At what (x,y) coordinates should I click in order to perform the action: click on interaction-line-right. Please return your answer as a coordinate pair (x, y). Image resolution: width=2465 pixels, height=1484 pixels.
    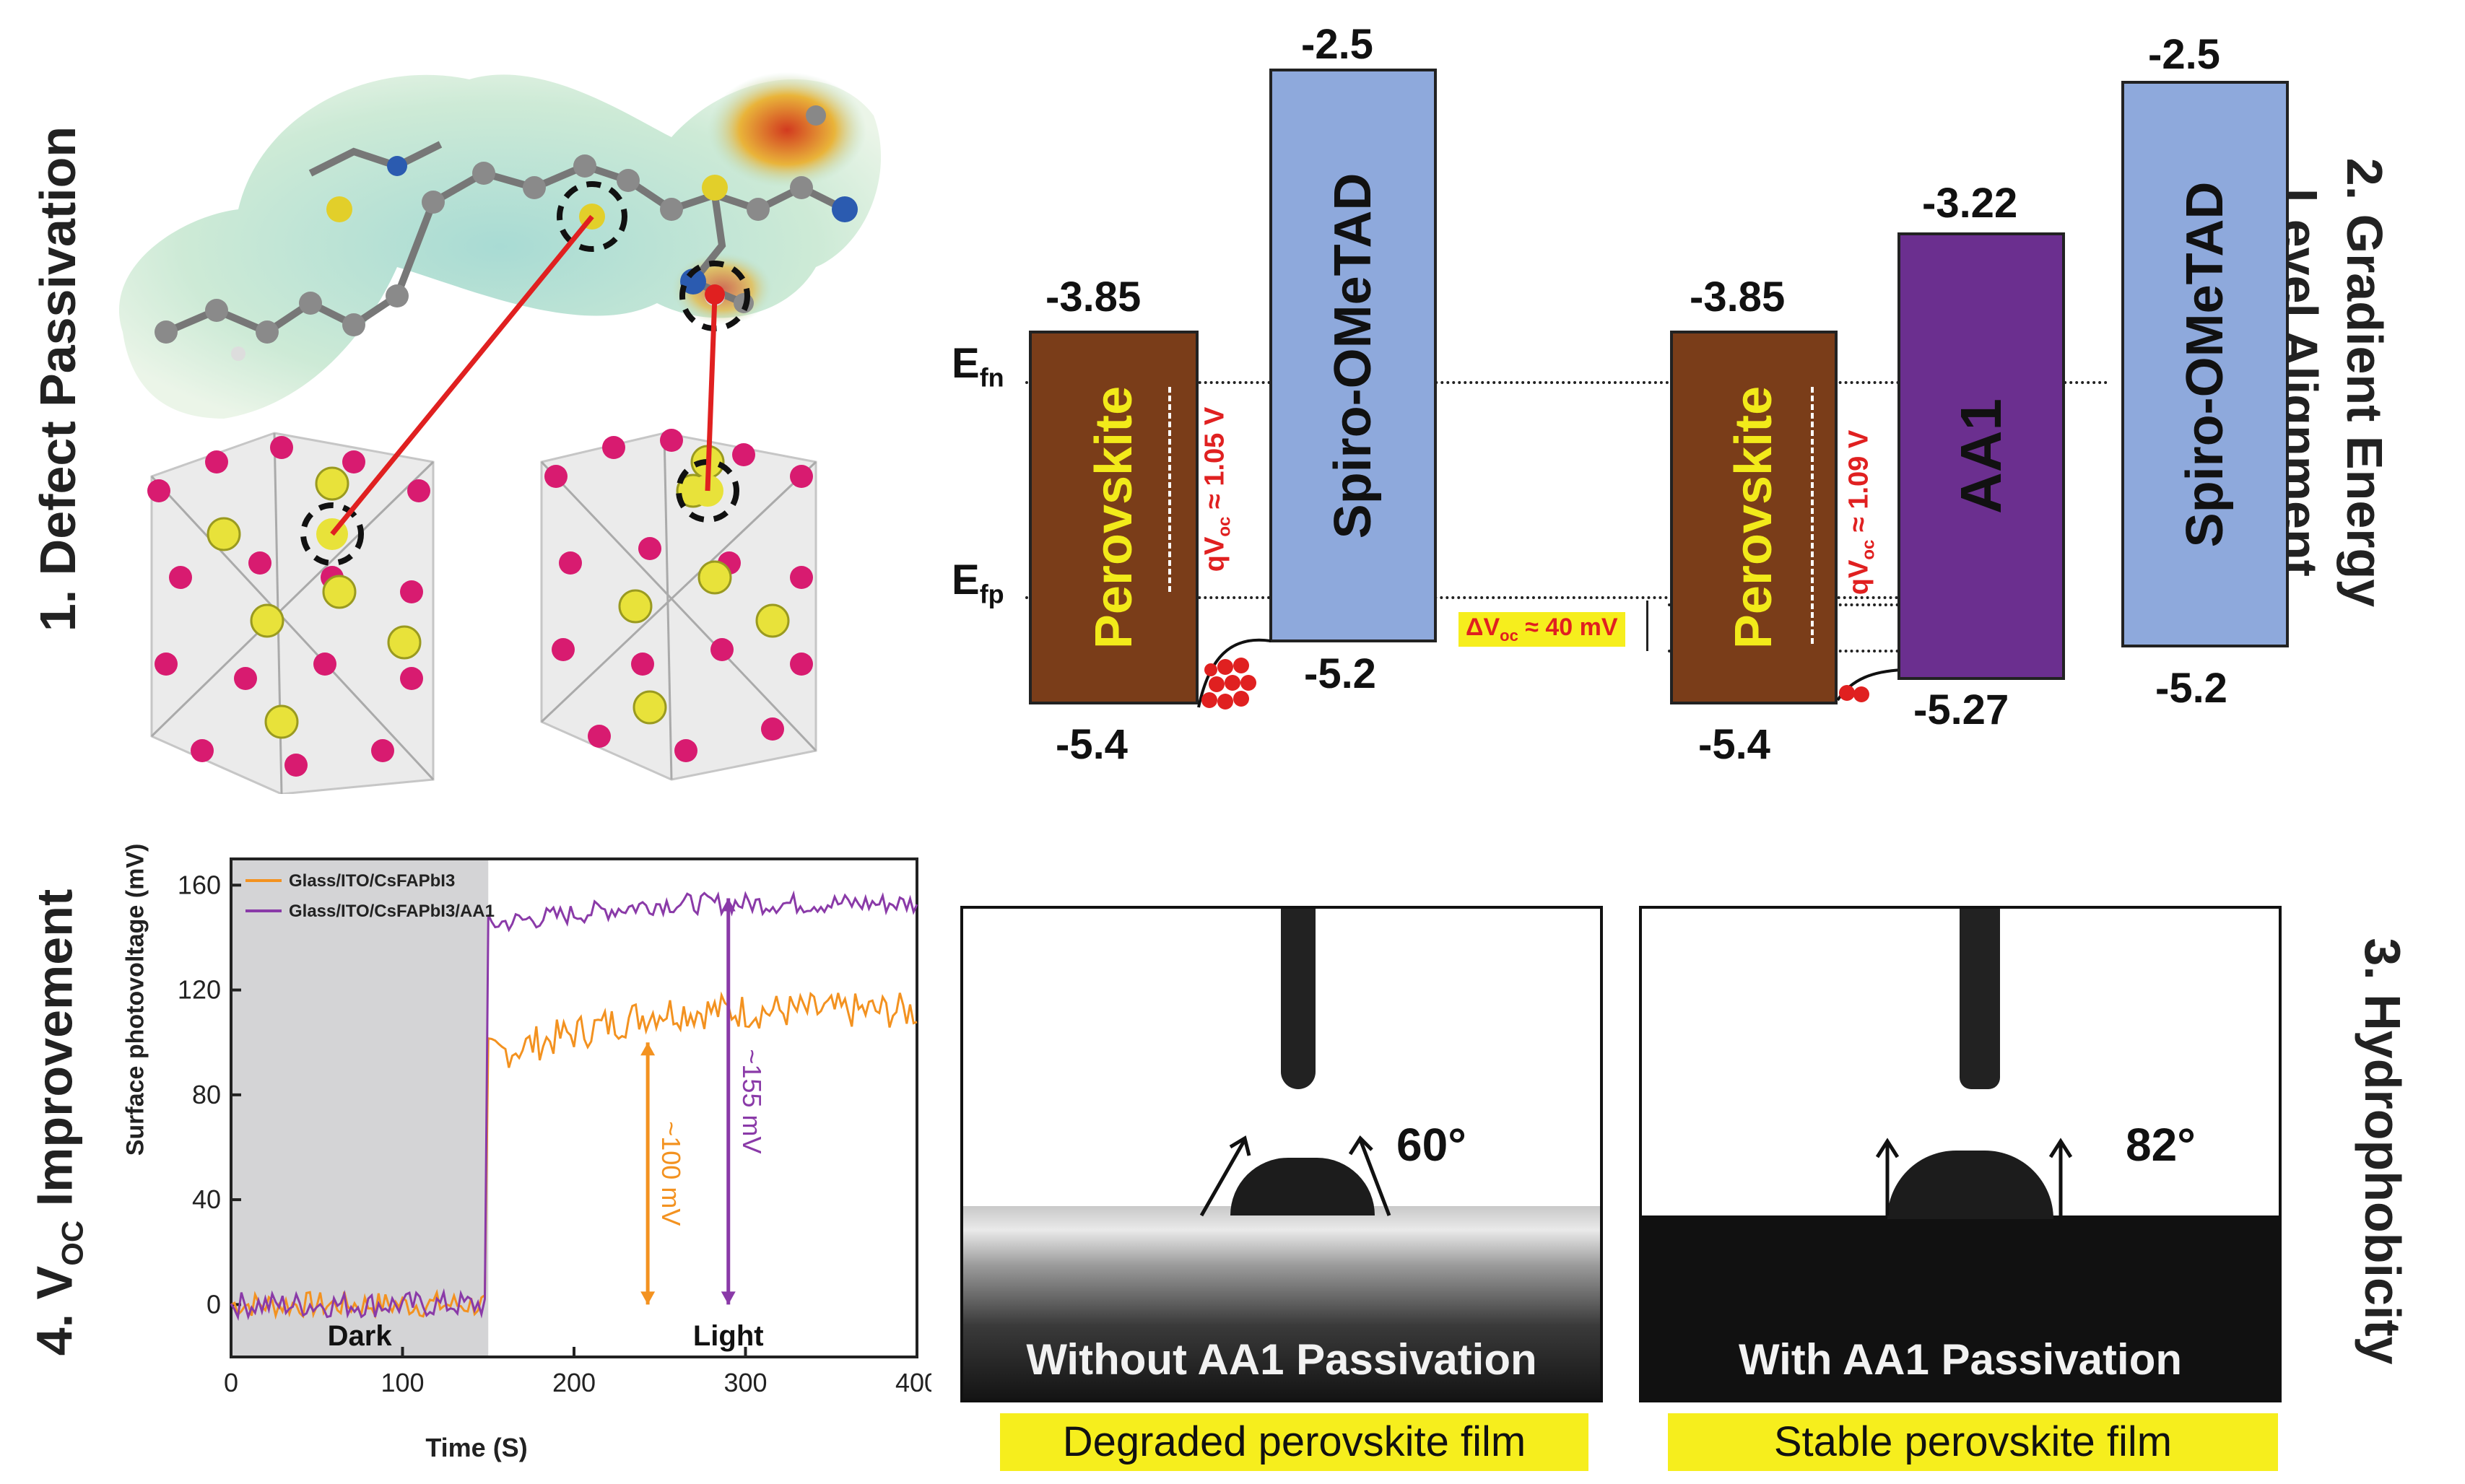
    Looking at the image, I should click on (711, 393).